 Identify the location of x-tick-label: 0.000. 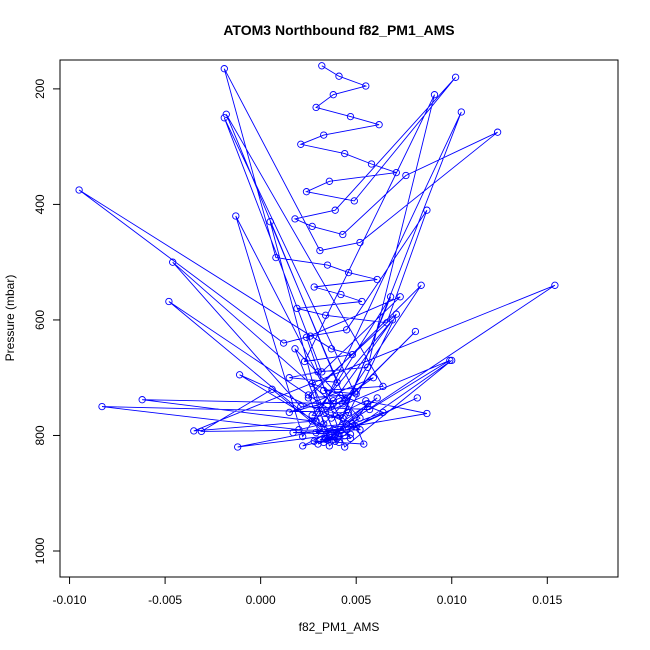
(261, 600).